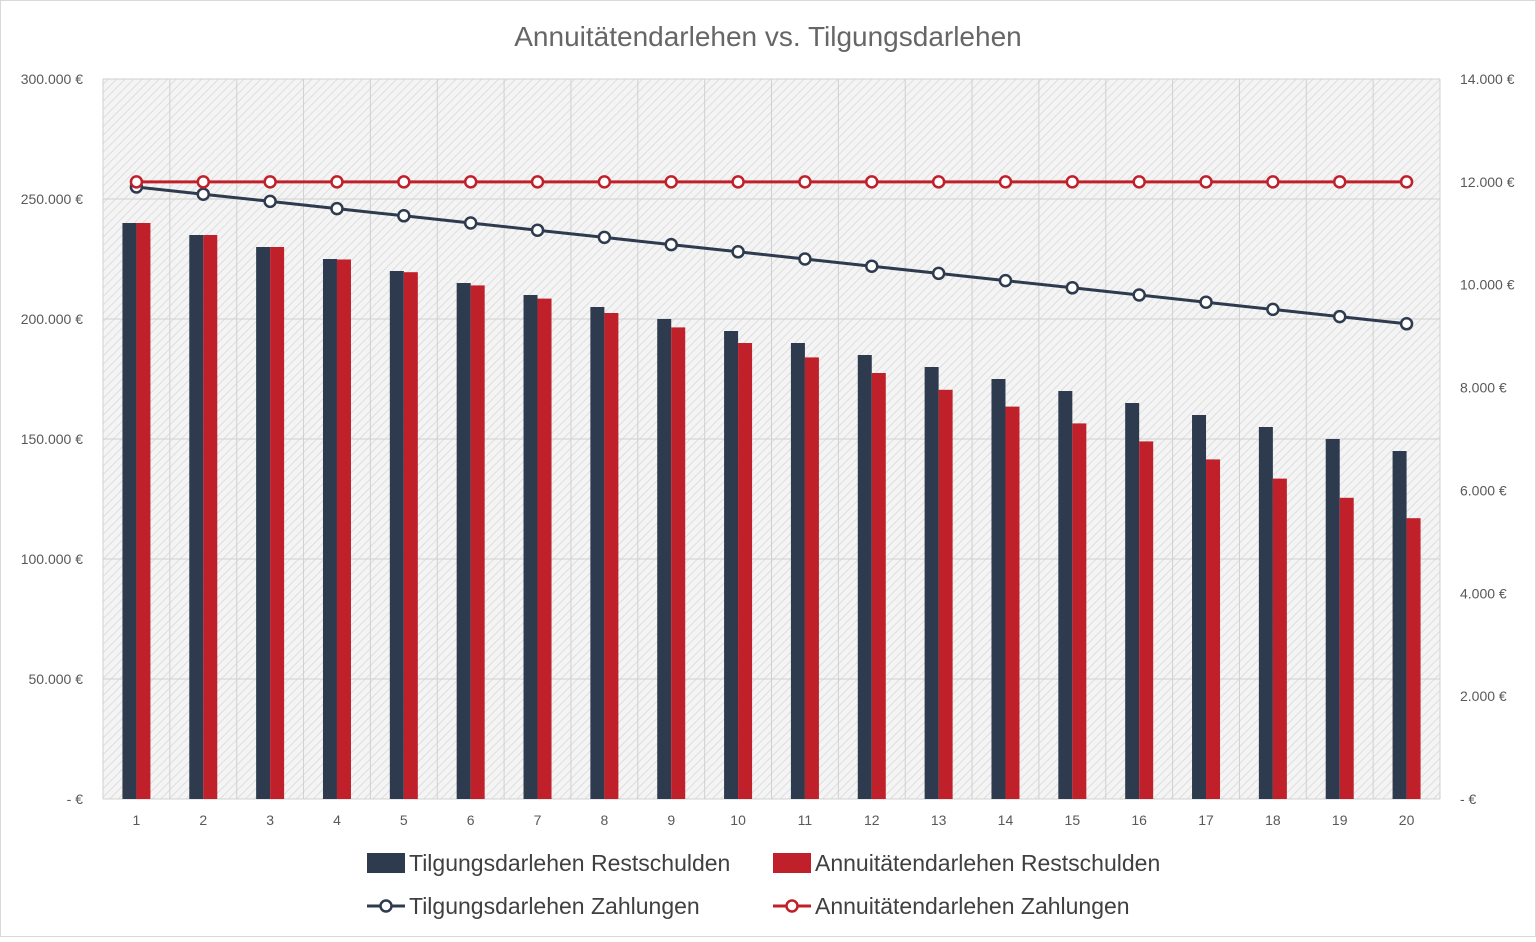 This screenshot has height=942, width=1536. What do you see at coordinates (1206, 820) in the screenshot?
I see `x-tick-label: 17` at bounding box center [1206, 820].